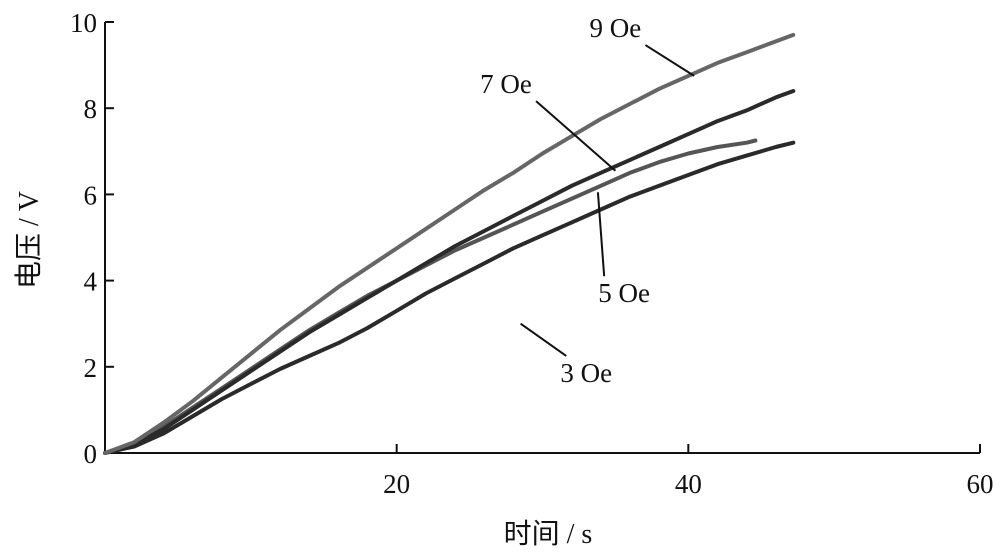  Describe the element at coordinates (91, 195) in the screenshot. I see `y-tick-label: 6` at that location.